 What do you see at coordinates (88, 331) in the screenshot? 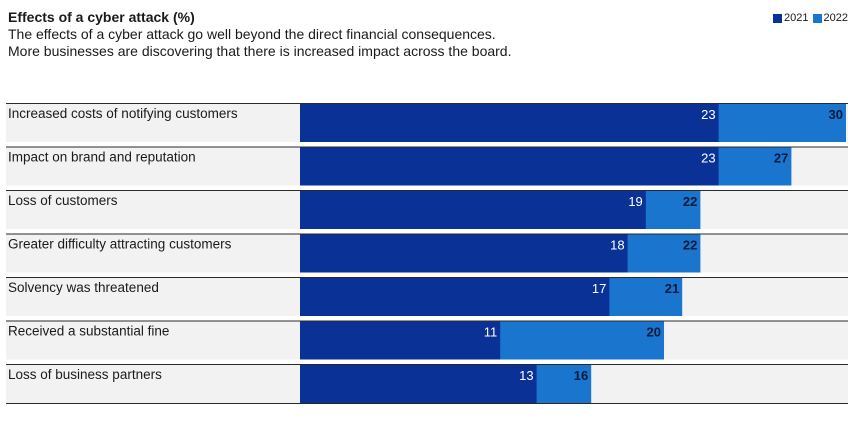
I see `category-label: Received a substantial fine` at bounding box center [88, 331].